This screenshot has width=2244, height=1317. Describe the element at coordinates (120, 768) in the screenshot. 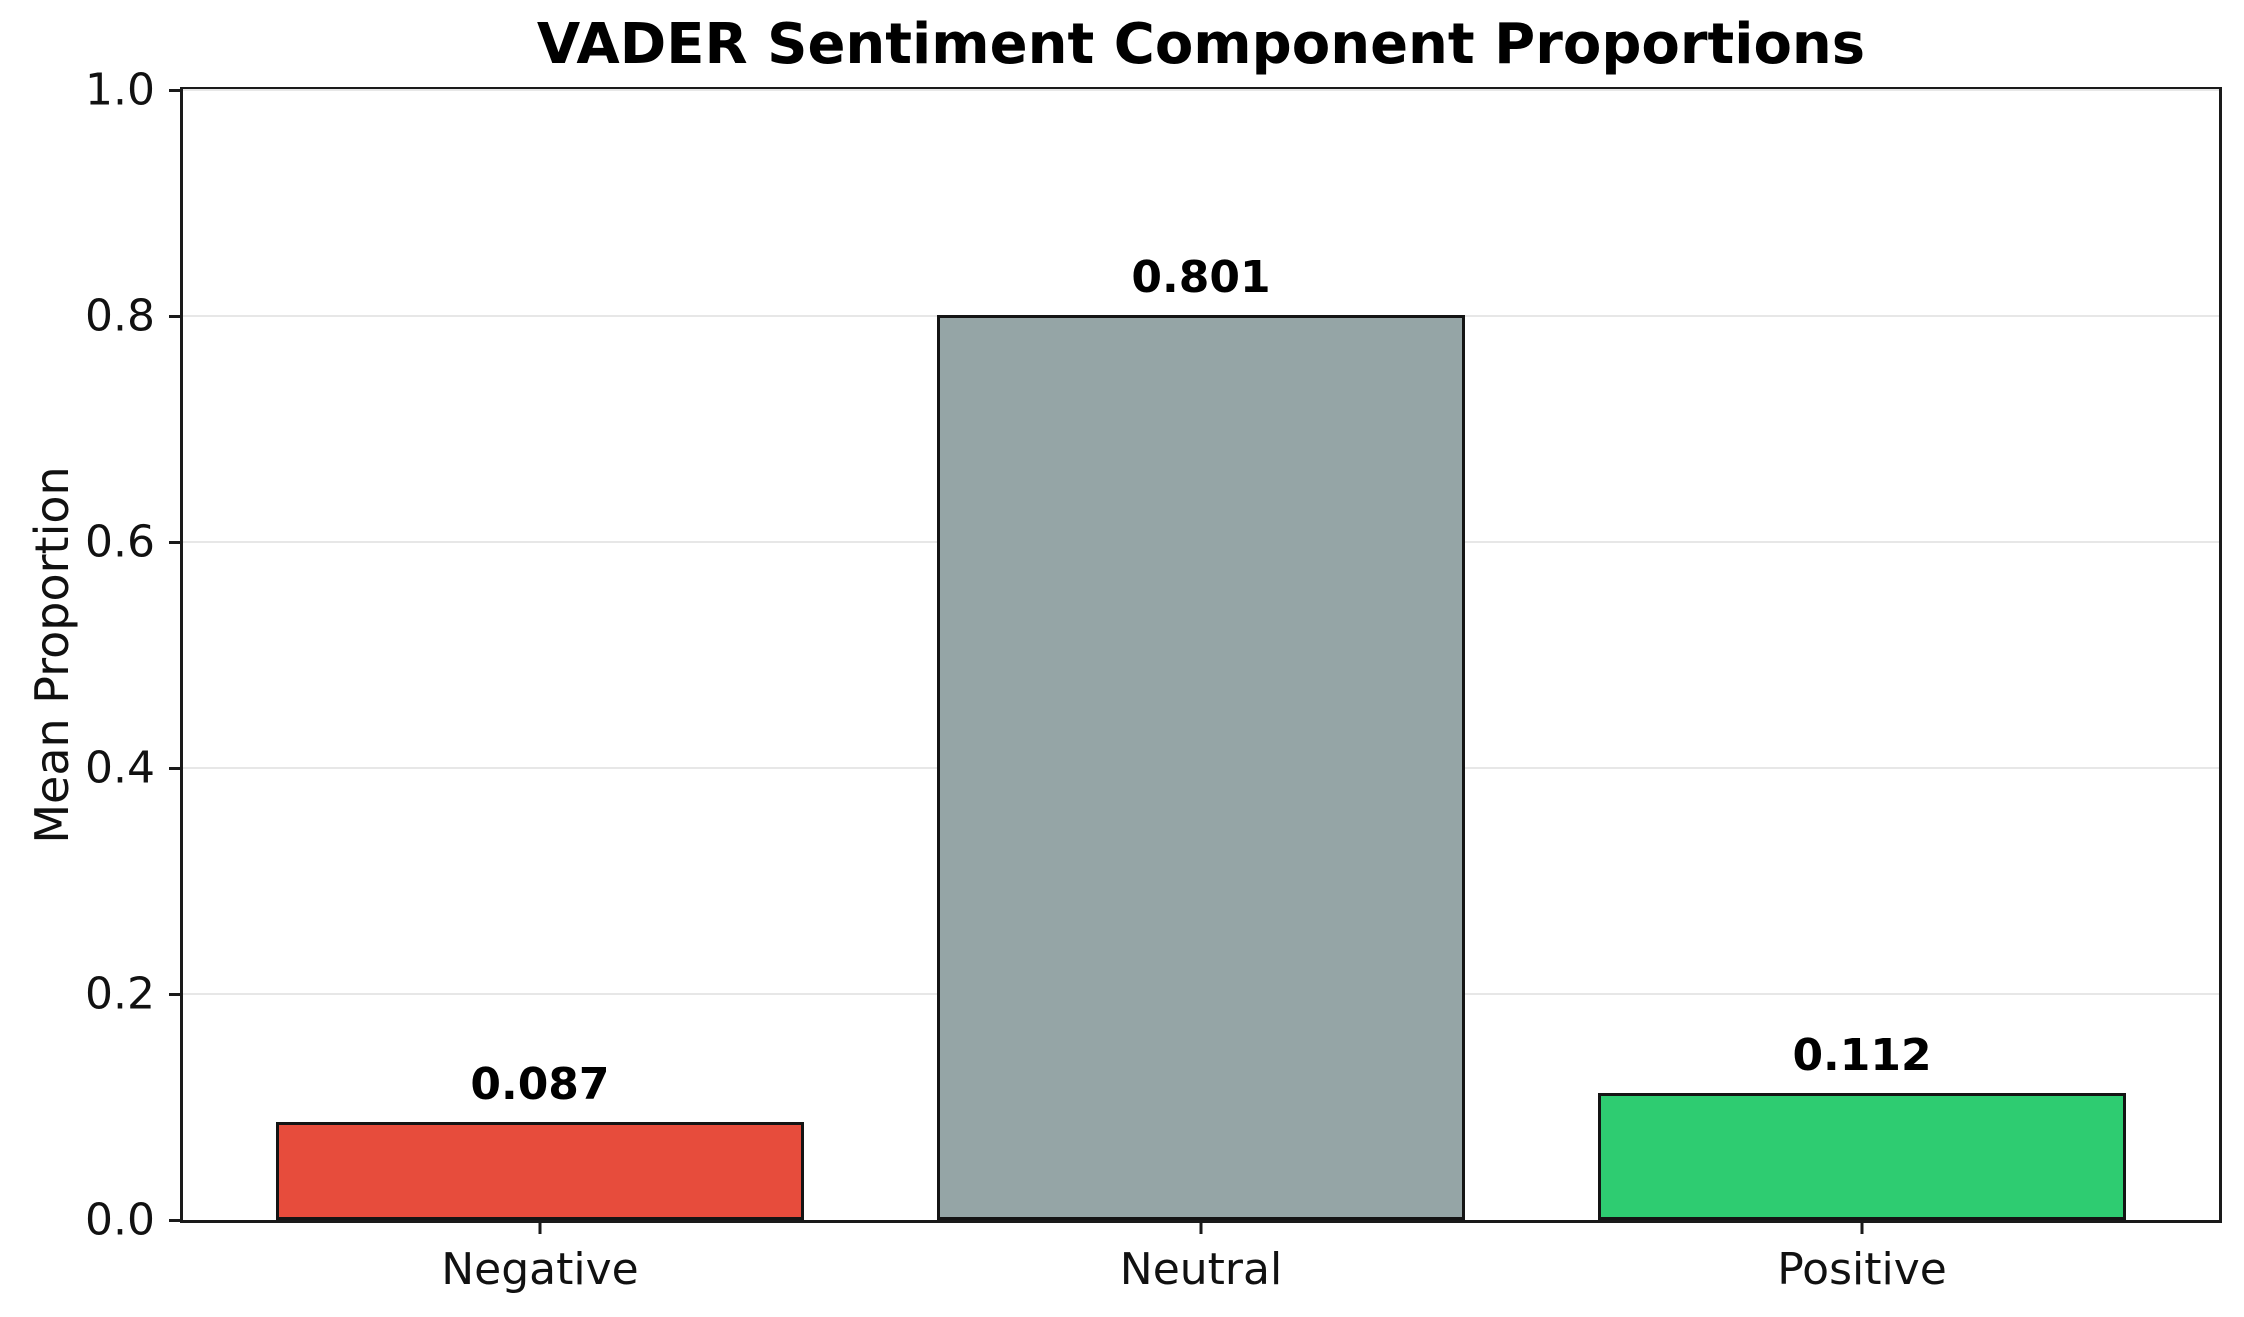

I see `y-tick-label: 0.4` at that location.